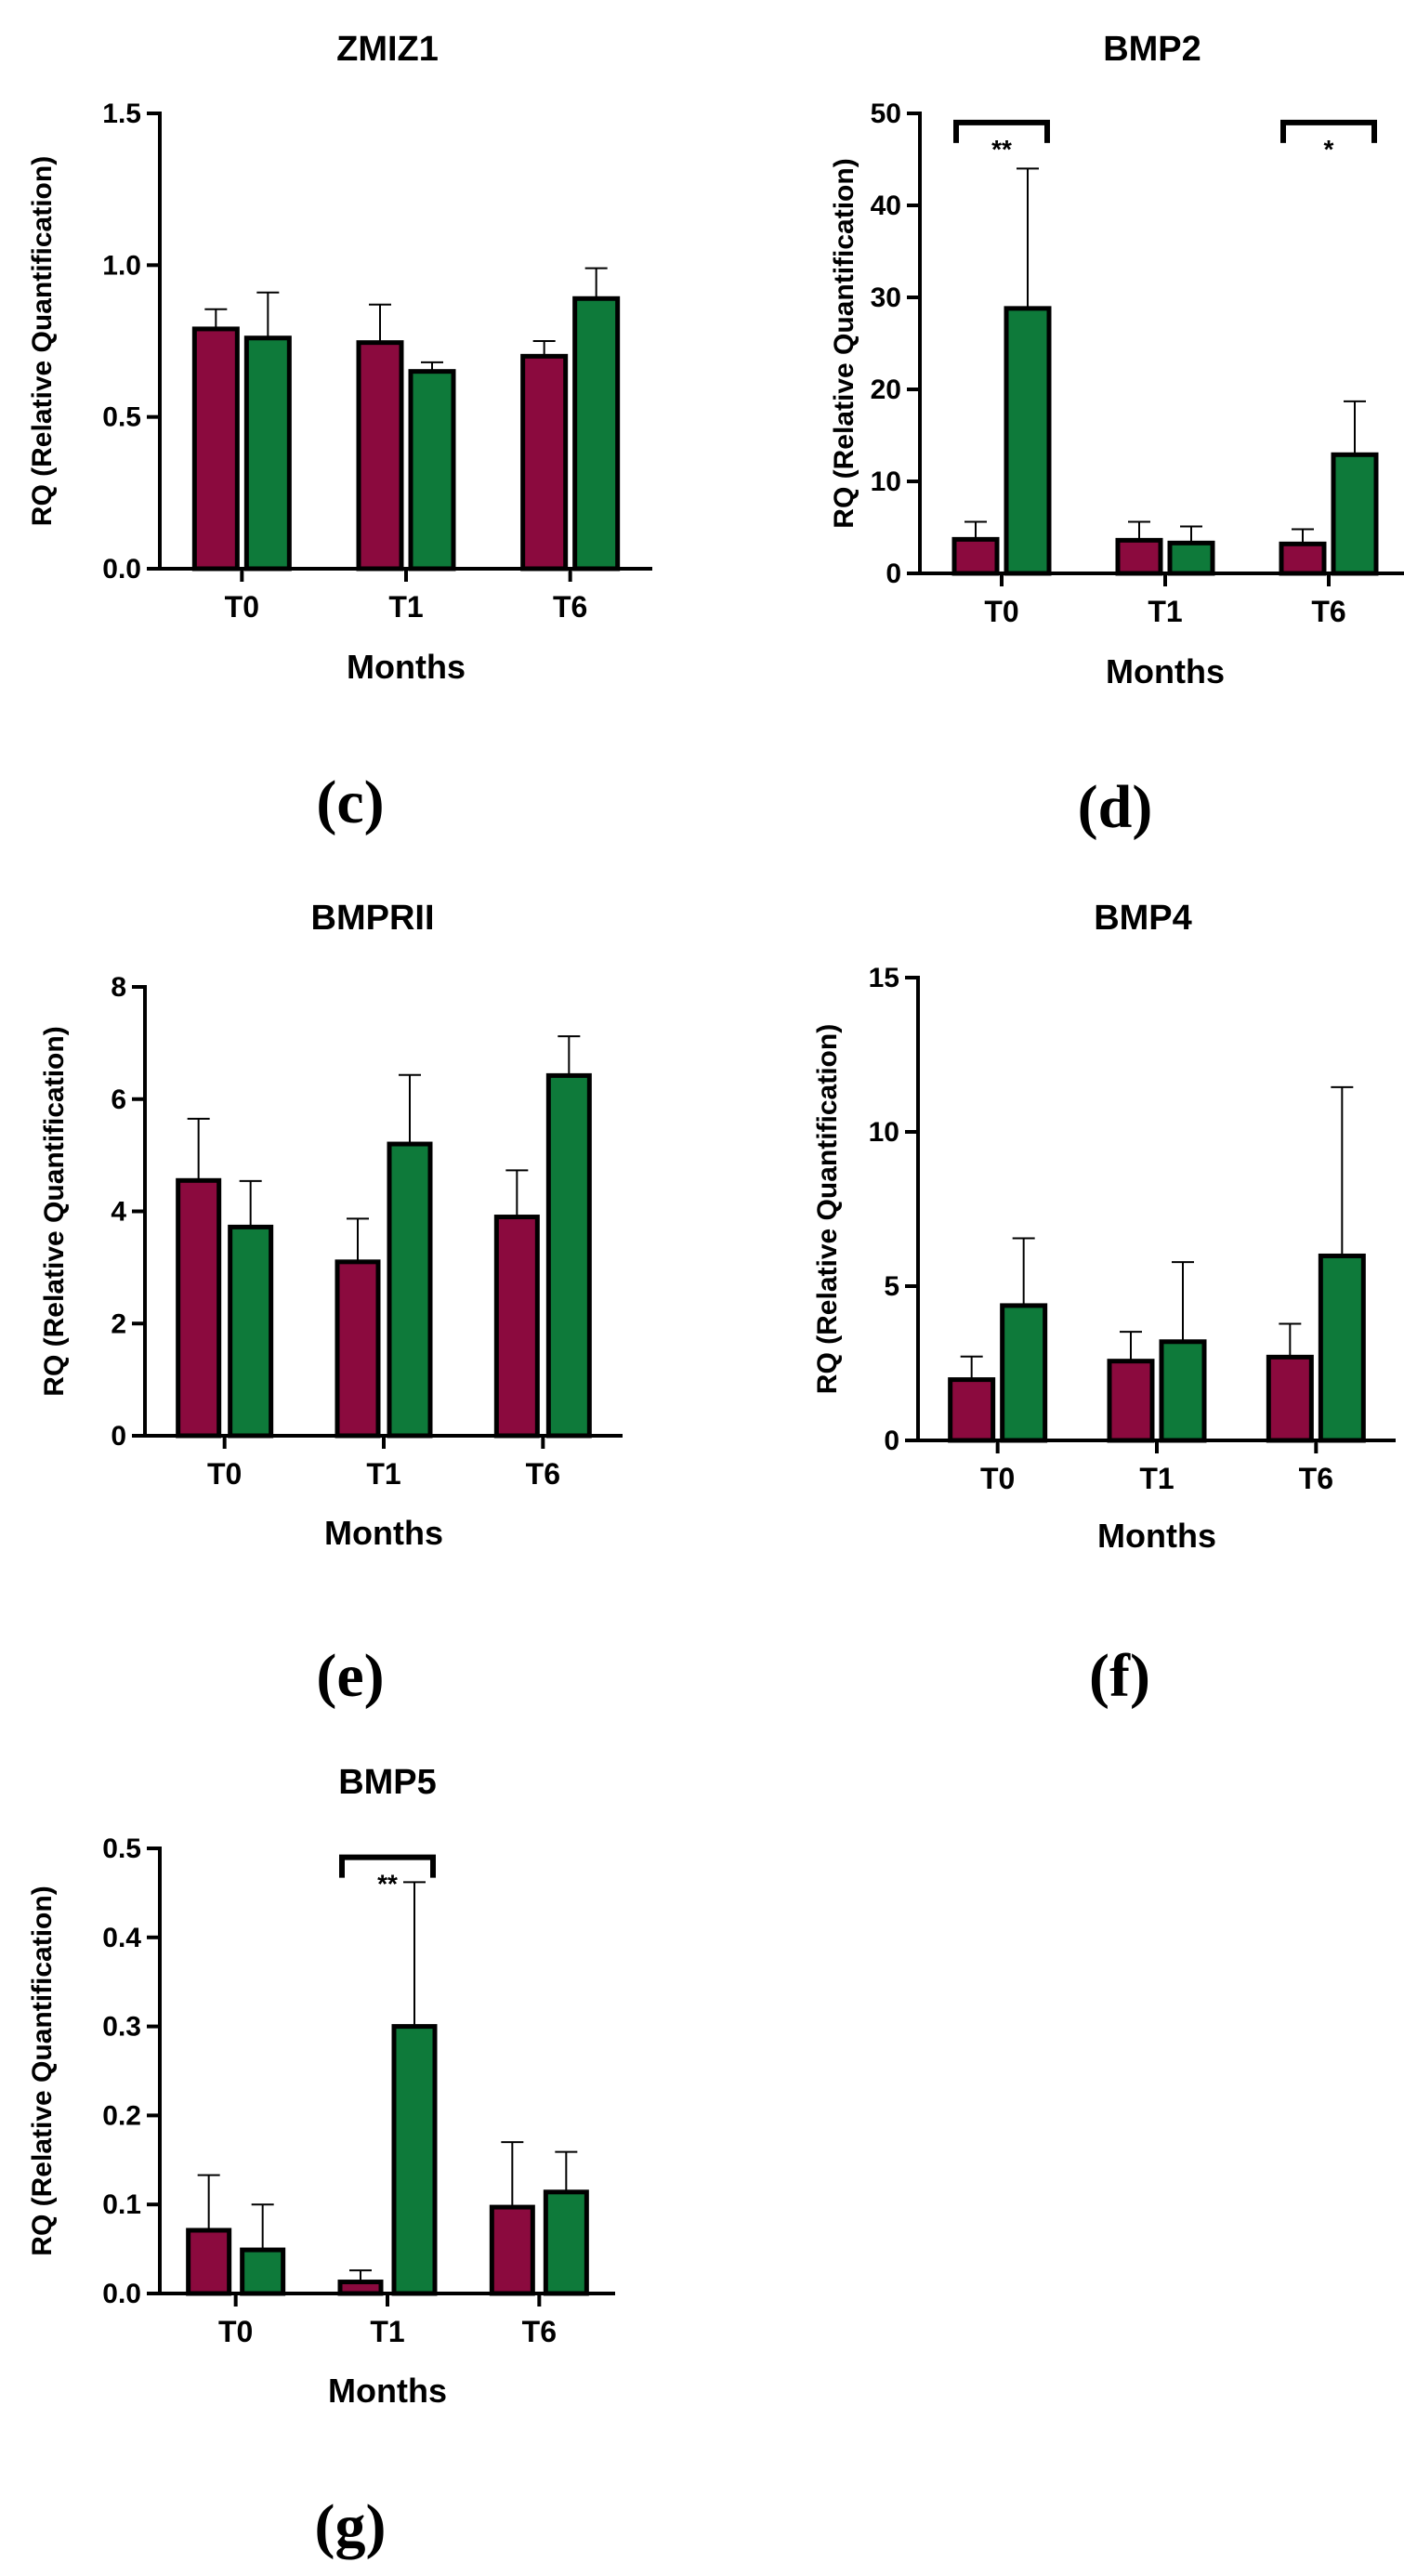  Describe the element at coordinates (121, 2204) in the screenshot. I see `y-tick-label: 0.1` at that location.